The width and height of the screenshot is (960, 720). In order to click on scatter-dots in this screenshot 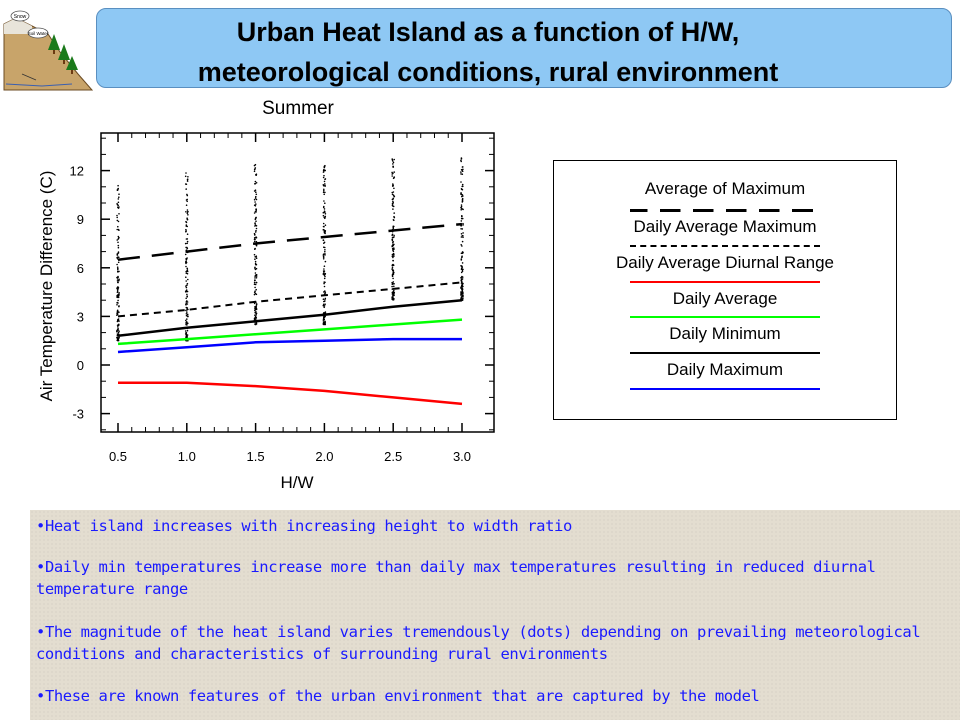, I will do `click(290, 249)`.